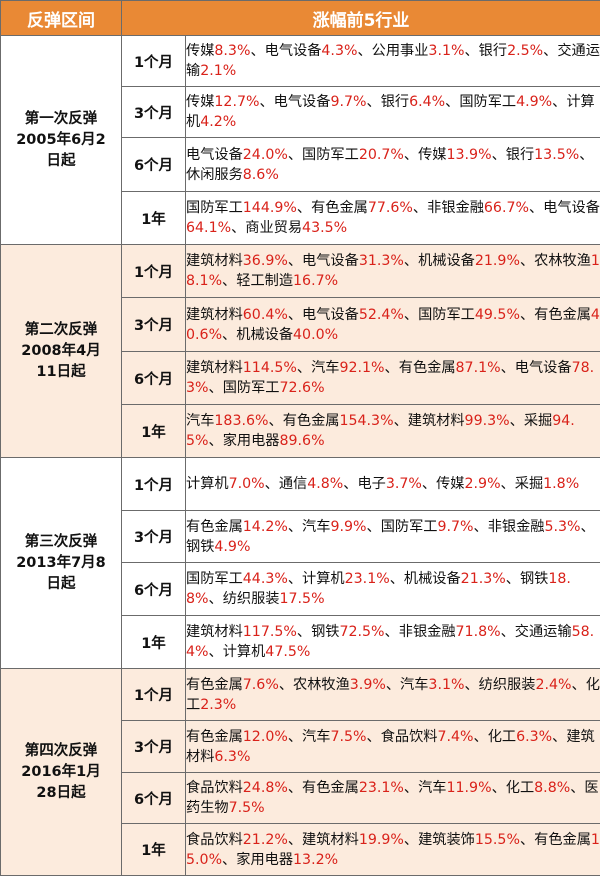  Describe the element at coordinates (361, 368) in the screenshot. I see `industry-gain: 92.1%` at that location.